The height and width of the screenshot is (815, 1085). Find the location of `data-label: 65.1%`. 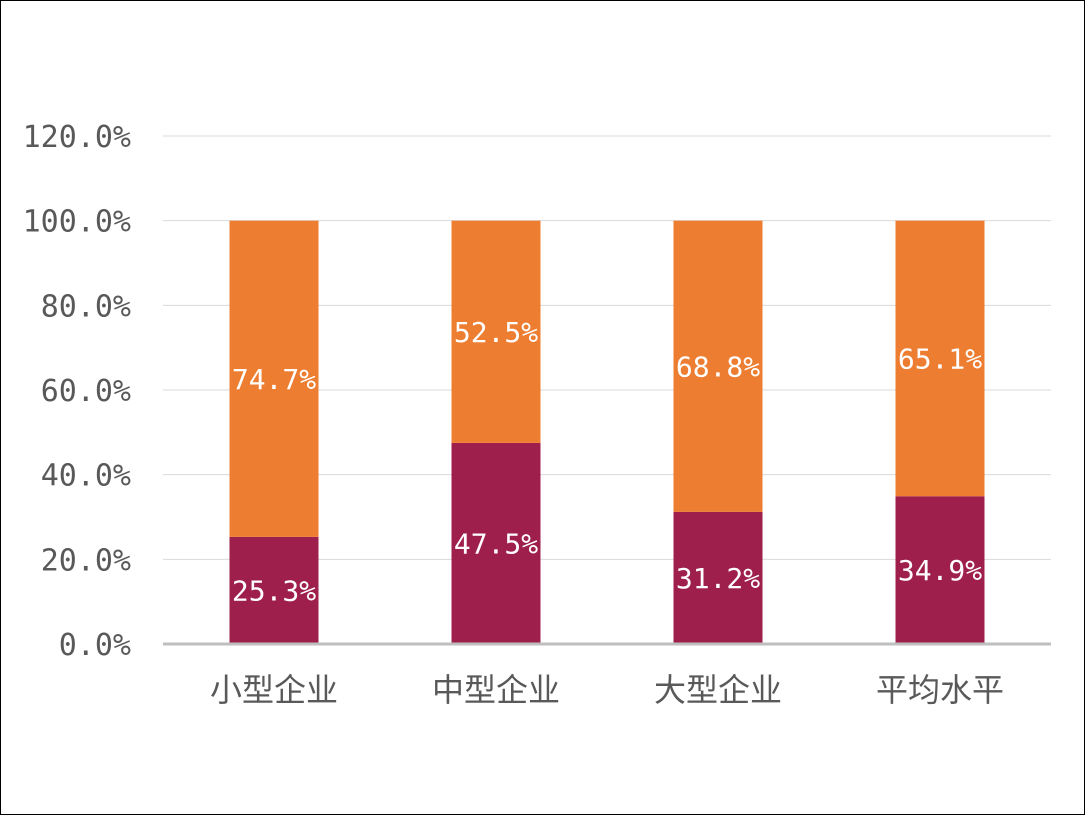

data-label: 65.1% is located at coordinates (940, 358).